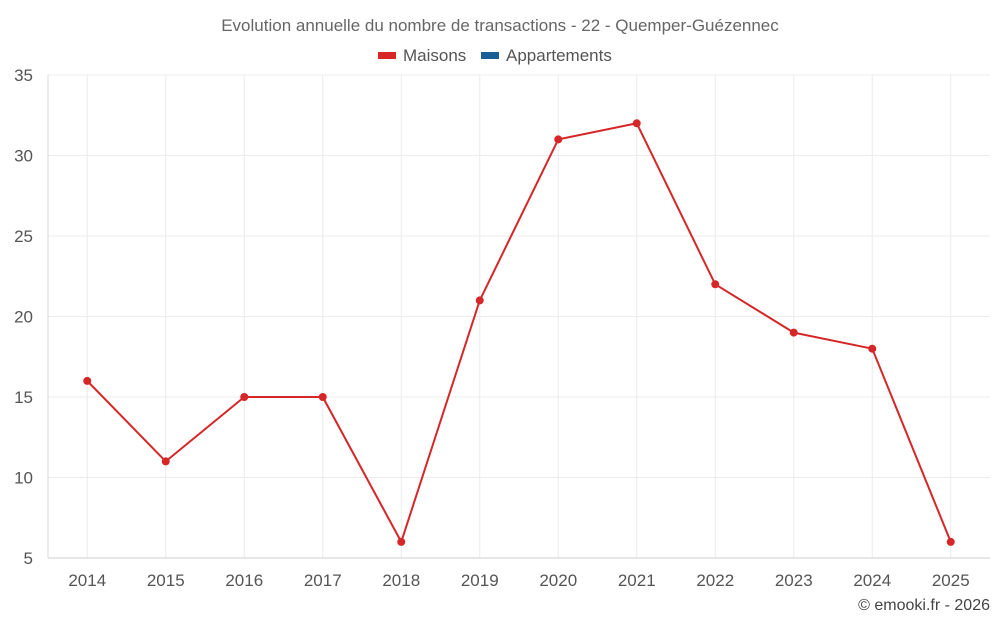 This screenshot has width=1000, height=625. Describe the element at coordinates (87, 580) in the screenshot. I see `x-tick-label: 2014` at that location.